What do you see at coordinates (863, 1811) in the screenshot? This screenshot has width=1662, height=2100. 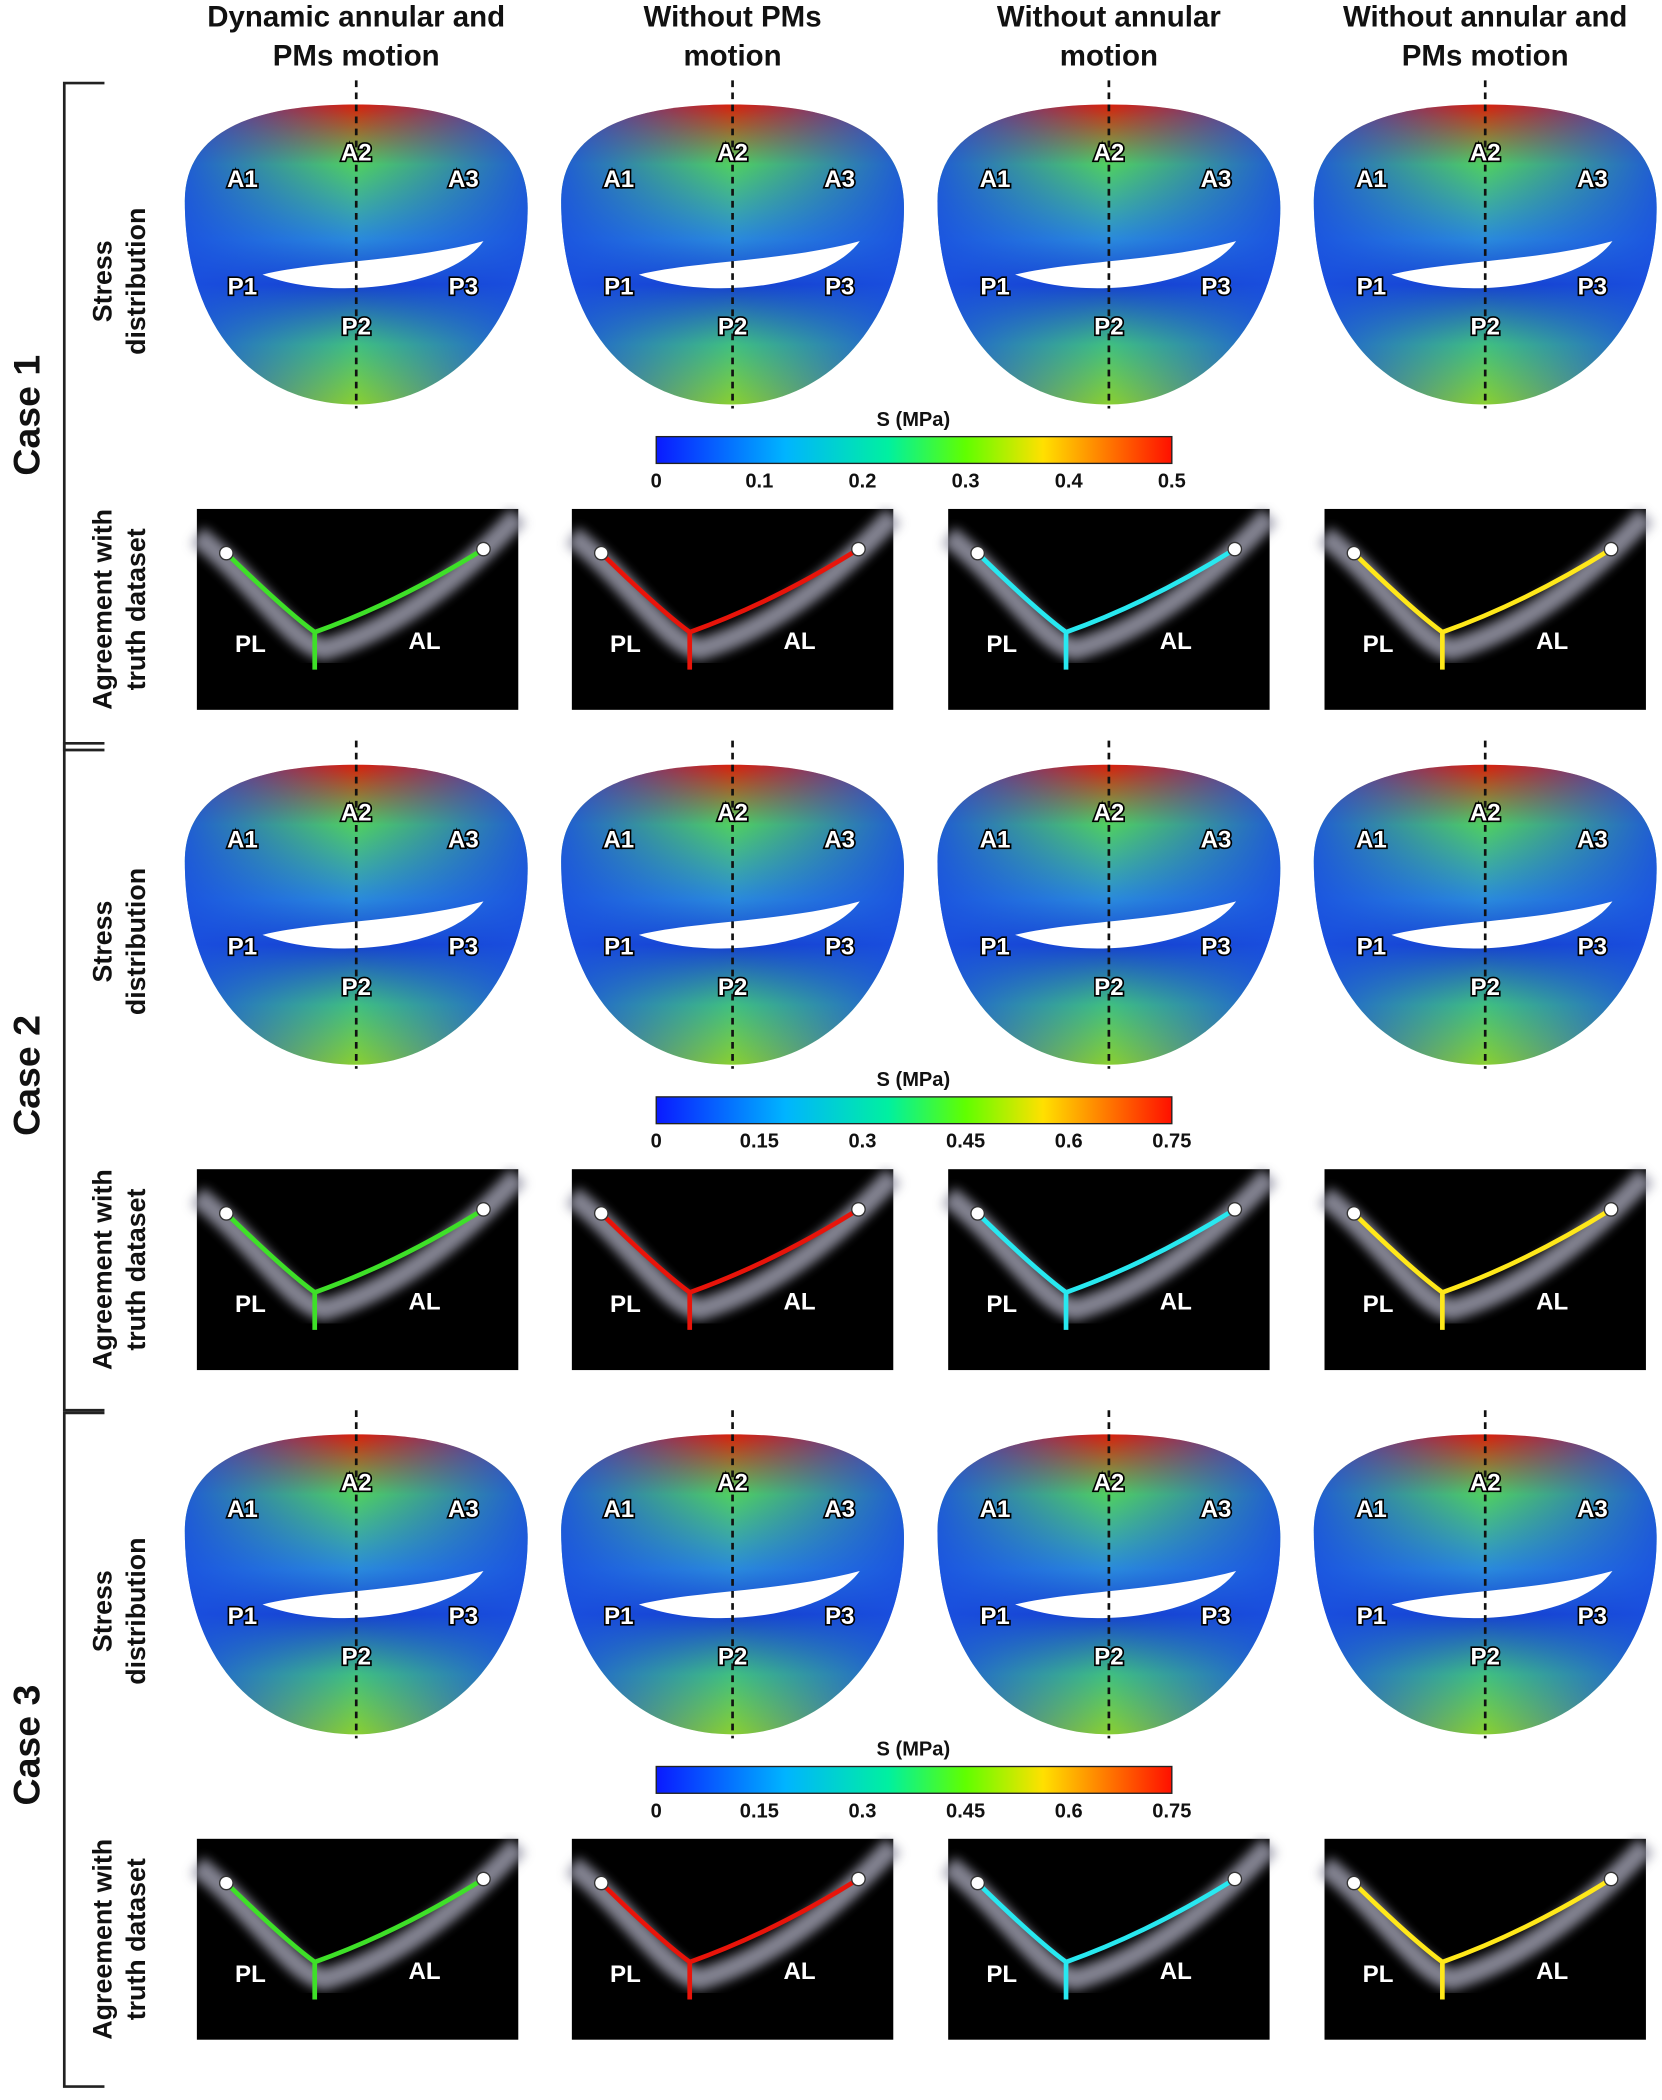 I see `colorbar-tick: 0.3` at bounding box center [863, 1811].